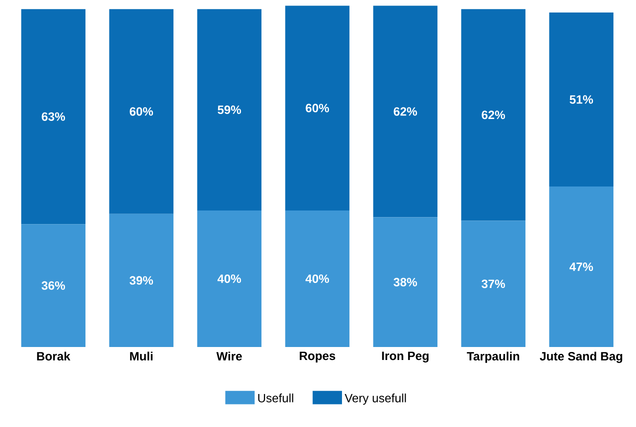  I want to click on x-tick-label: Tarpaulin, so click(493, 357).